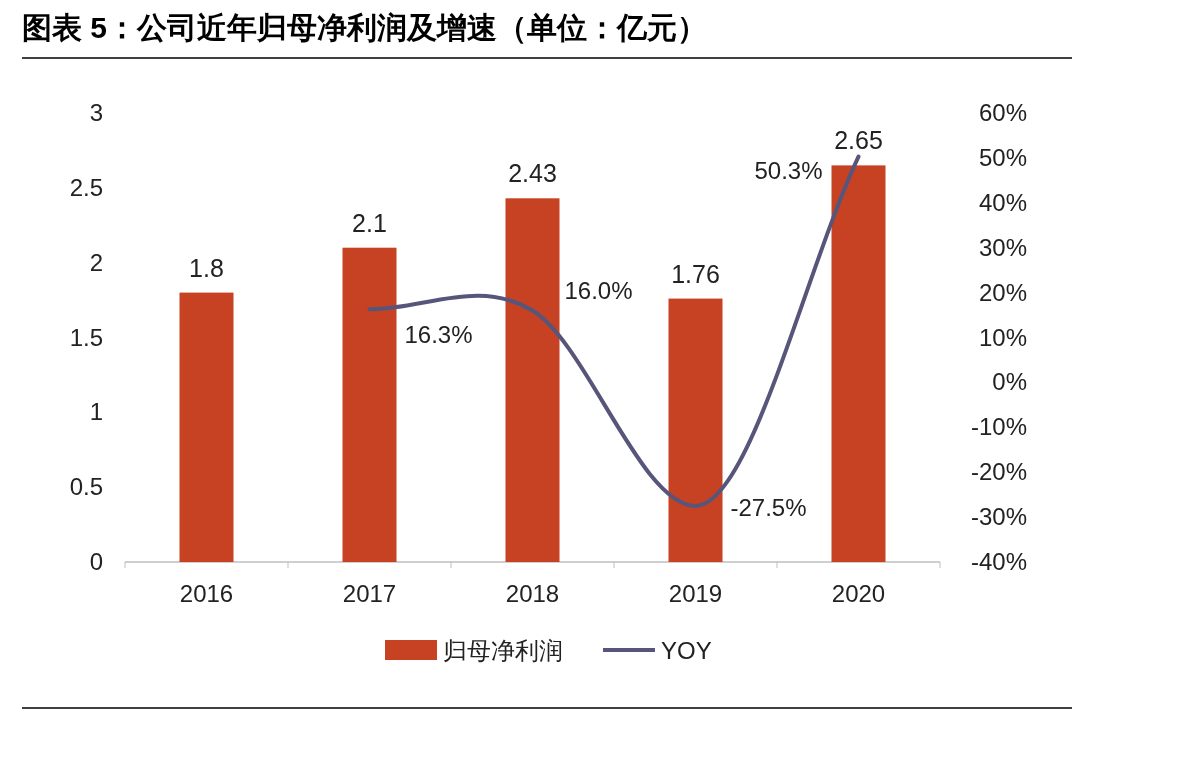 This screenshot has height=757, width=1204. Describe the element at coordinates (369, 222) in the screenshot. I see `data-label: 2.1` at that location.